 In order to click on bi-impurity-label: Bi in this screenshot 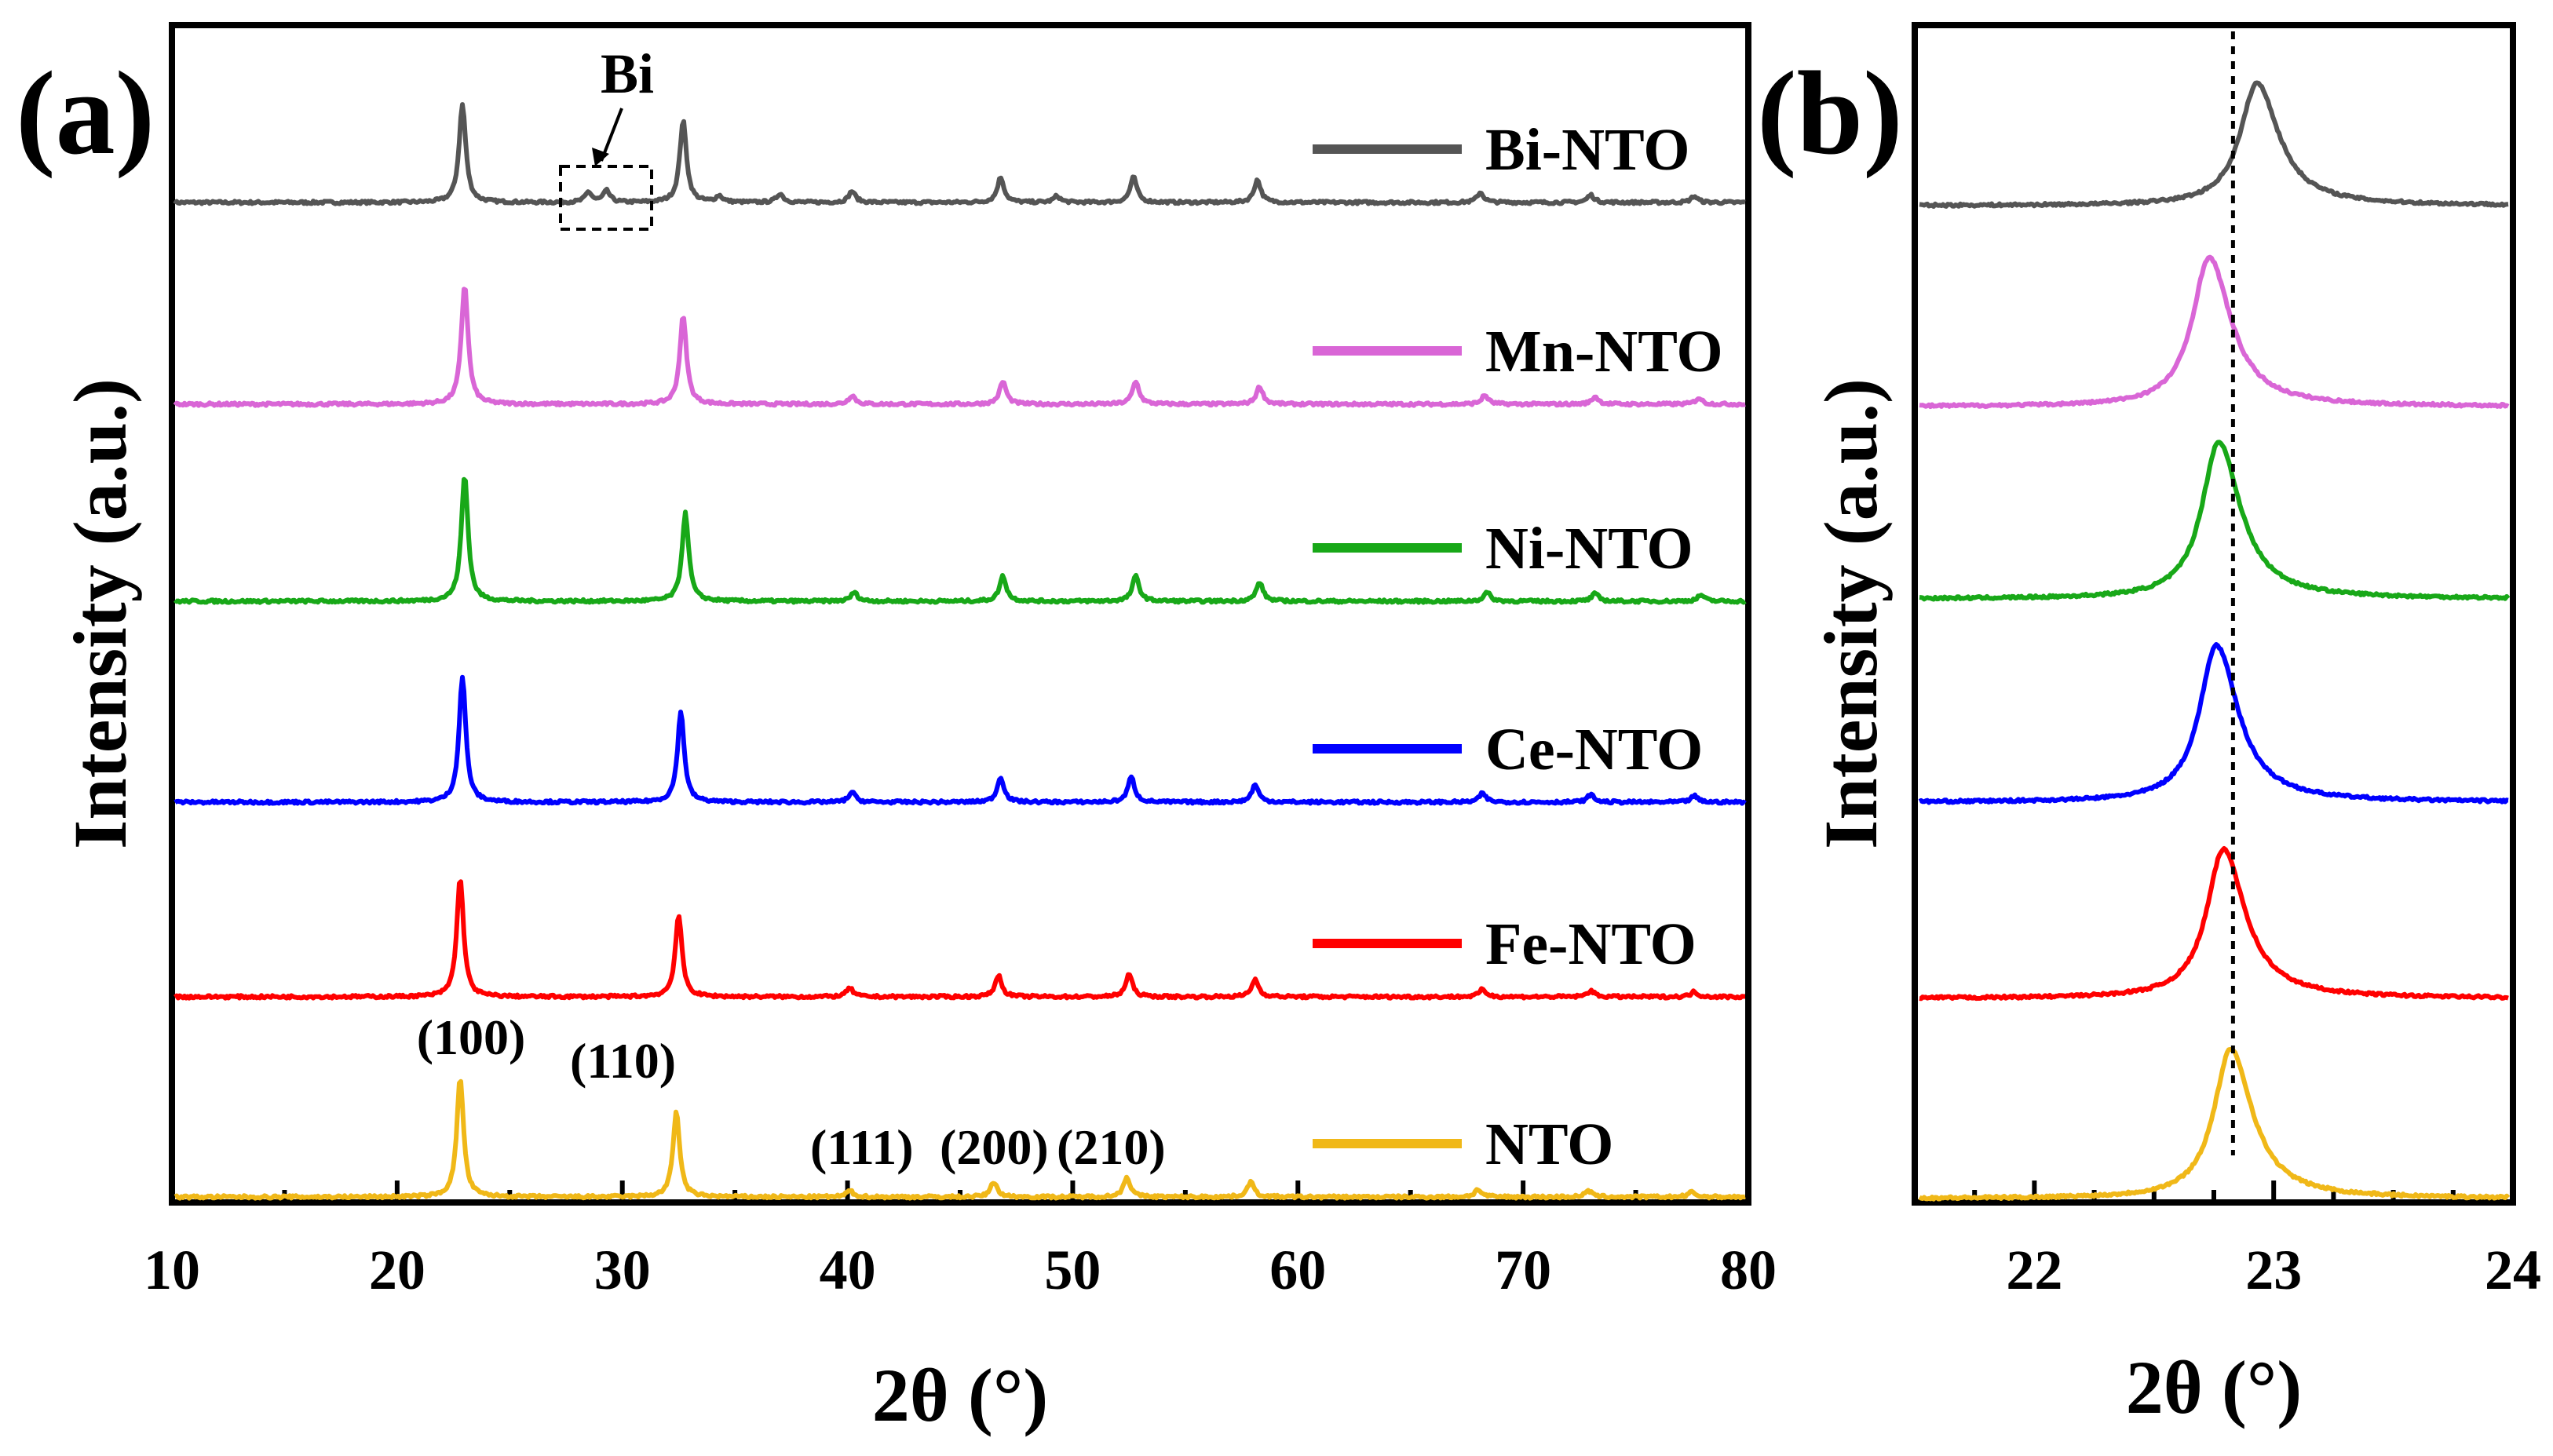, I will do `click(627, 73)`.